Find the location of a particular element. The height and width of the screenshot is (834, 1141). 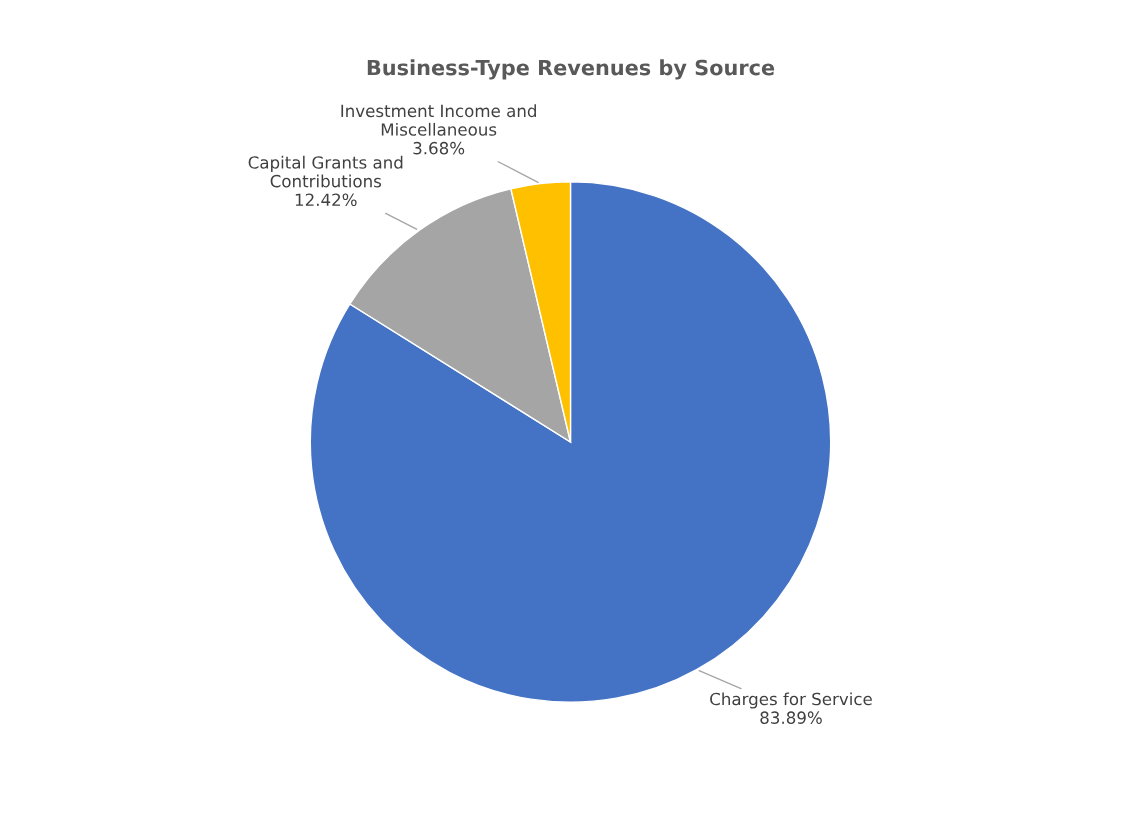

data-label: 3.68% is located at coordinates (439, 148).